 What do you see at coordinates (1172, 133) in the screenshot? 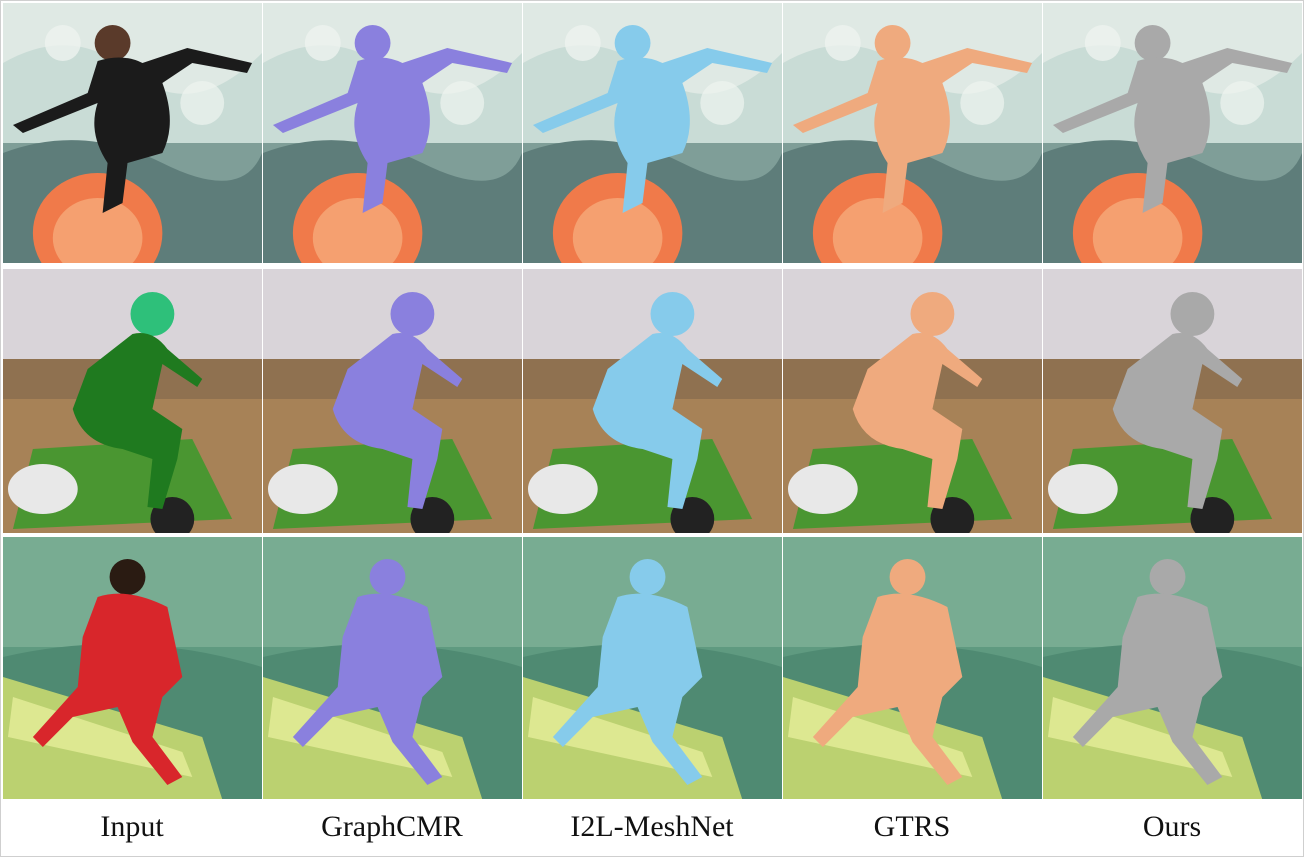
I see `surfer-wave-ours-image` at bounding box center [1172, 133].